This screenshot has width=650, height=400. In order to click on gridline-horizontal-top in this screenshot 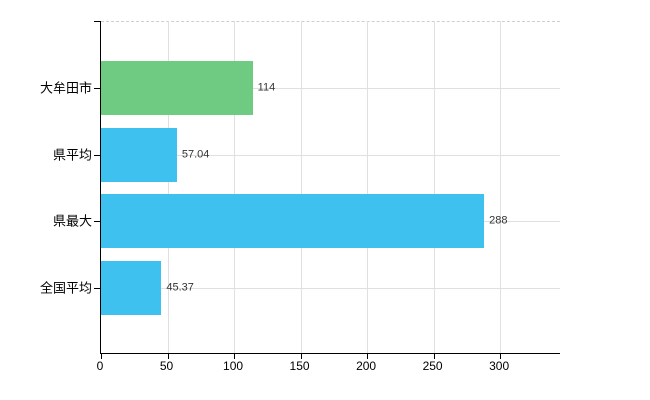, I will do `click(330, 21)`.